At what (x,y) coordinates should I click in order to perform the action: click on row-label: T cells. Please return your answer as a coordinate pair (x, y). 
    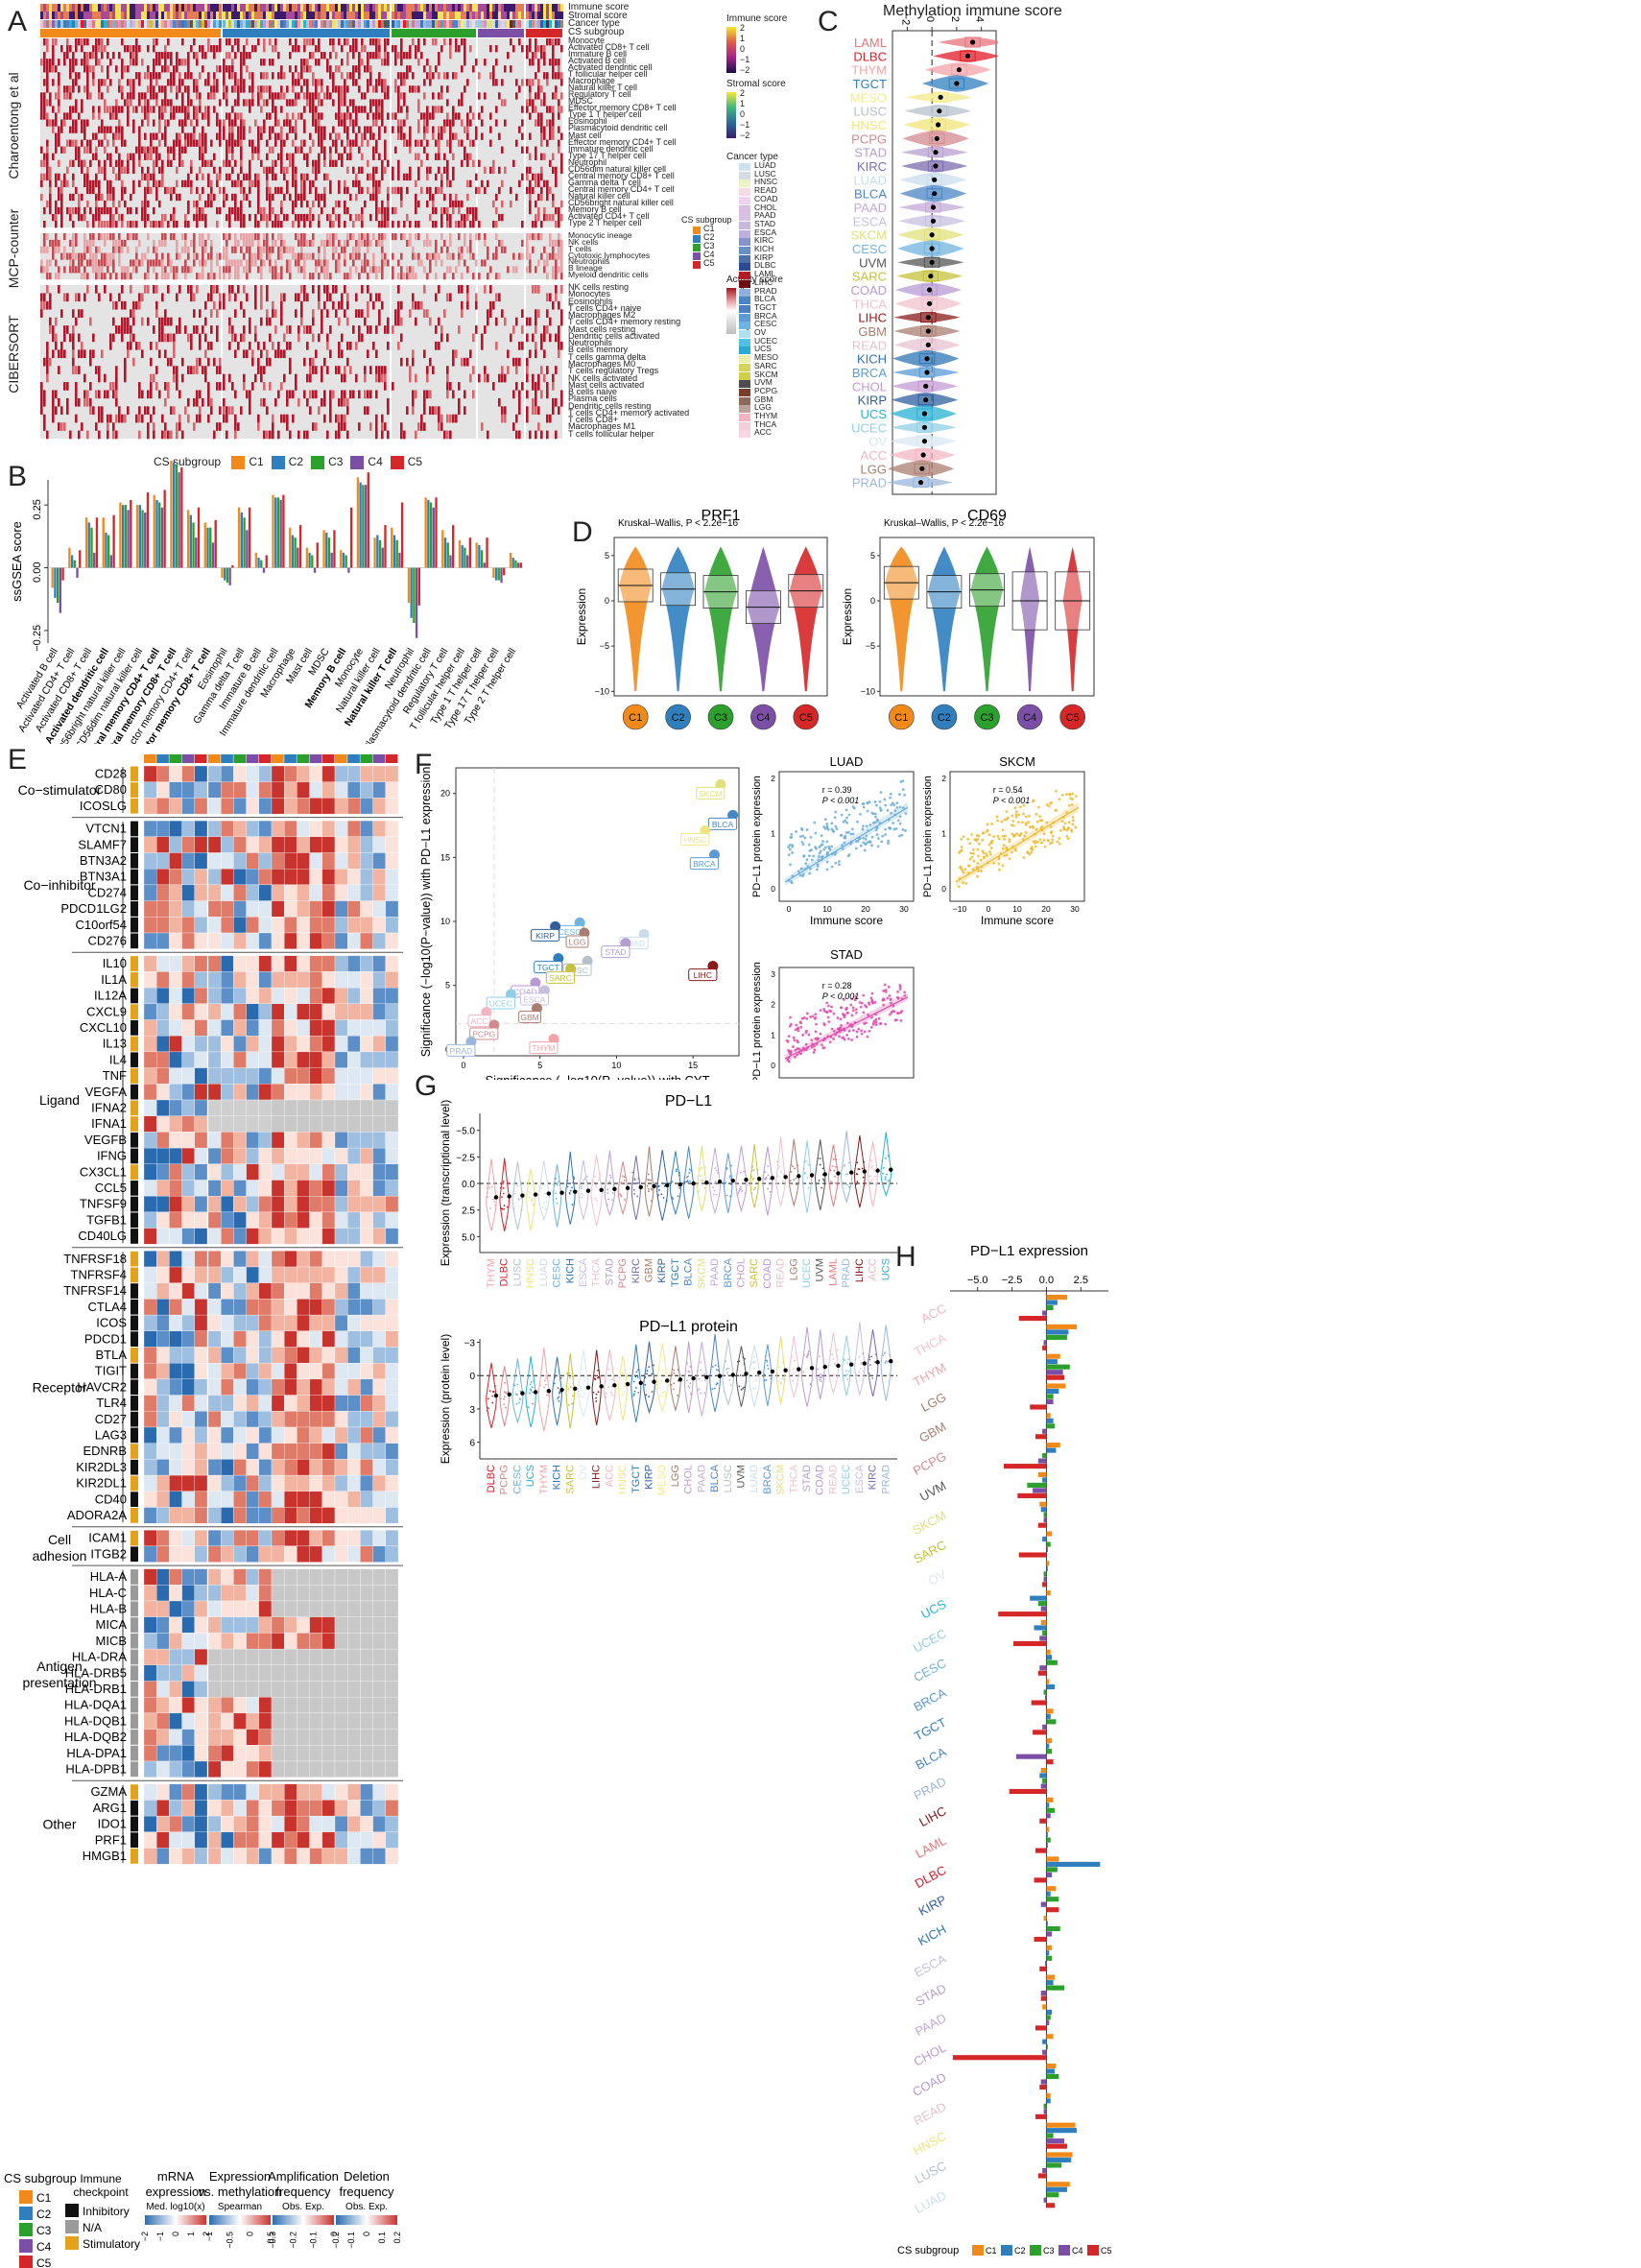
    Looking at the image, I should click on (580, 248).